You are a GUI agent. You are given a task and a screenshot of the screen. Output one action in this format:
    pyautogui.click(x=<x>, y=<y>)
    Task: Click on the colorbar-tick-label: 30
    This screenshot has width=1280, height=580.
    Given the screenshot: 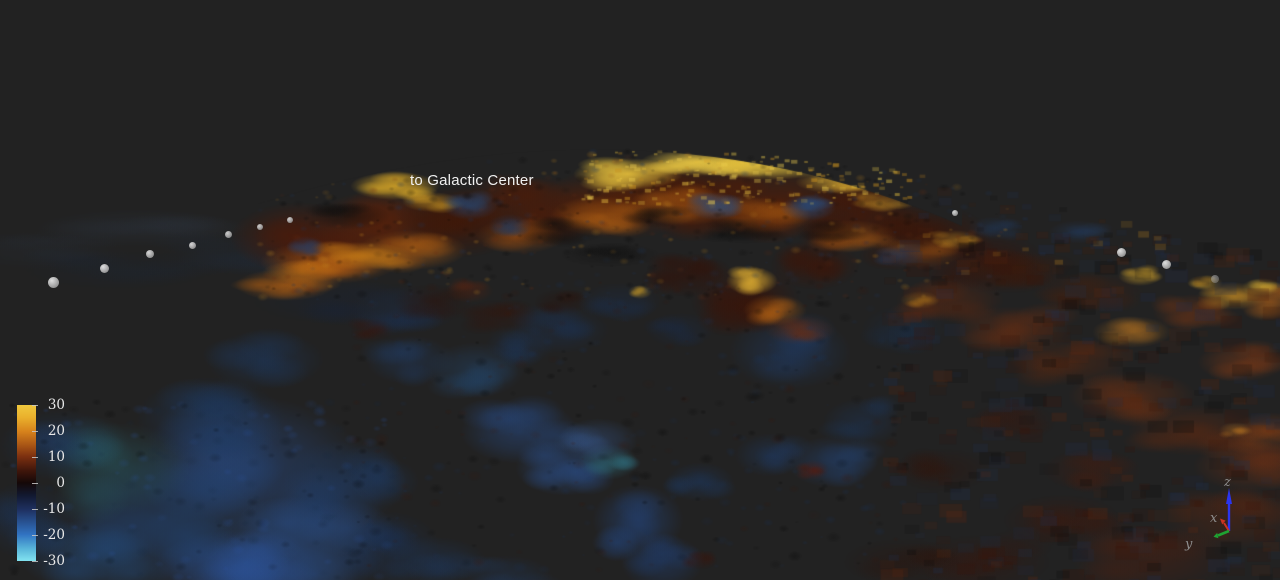 What is the action you would take?
    pyautogui.click(x=56, y=405)
    